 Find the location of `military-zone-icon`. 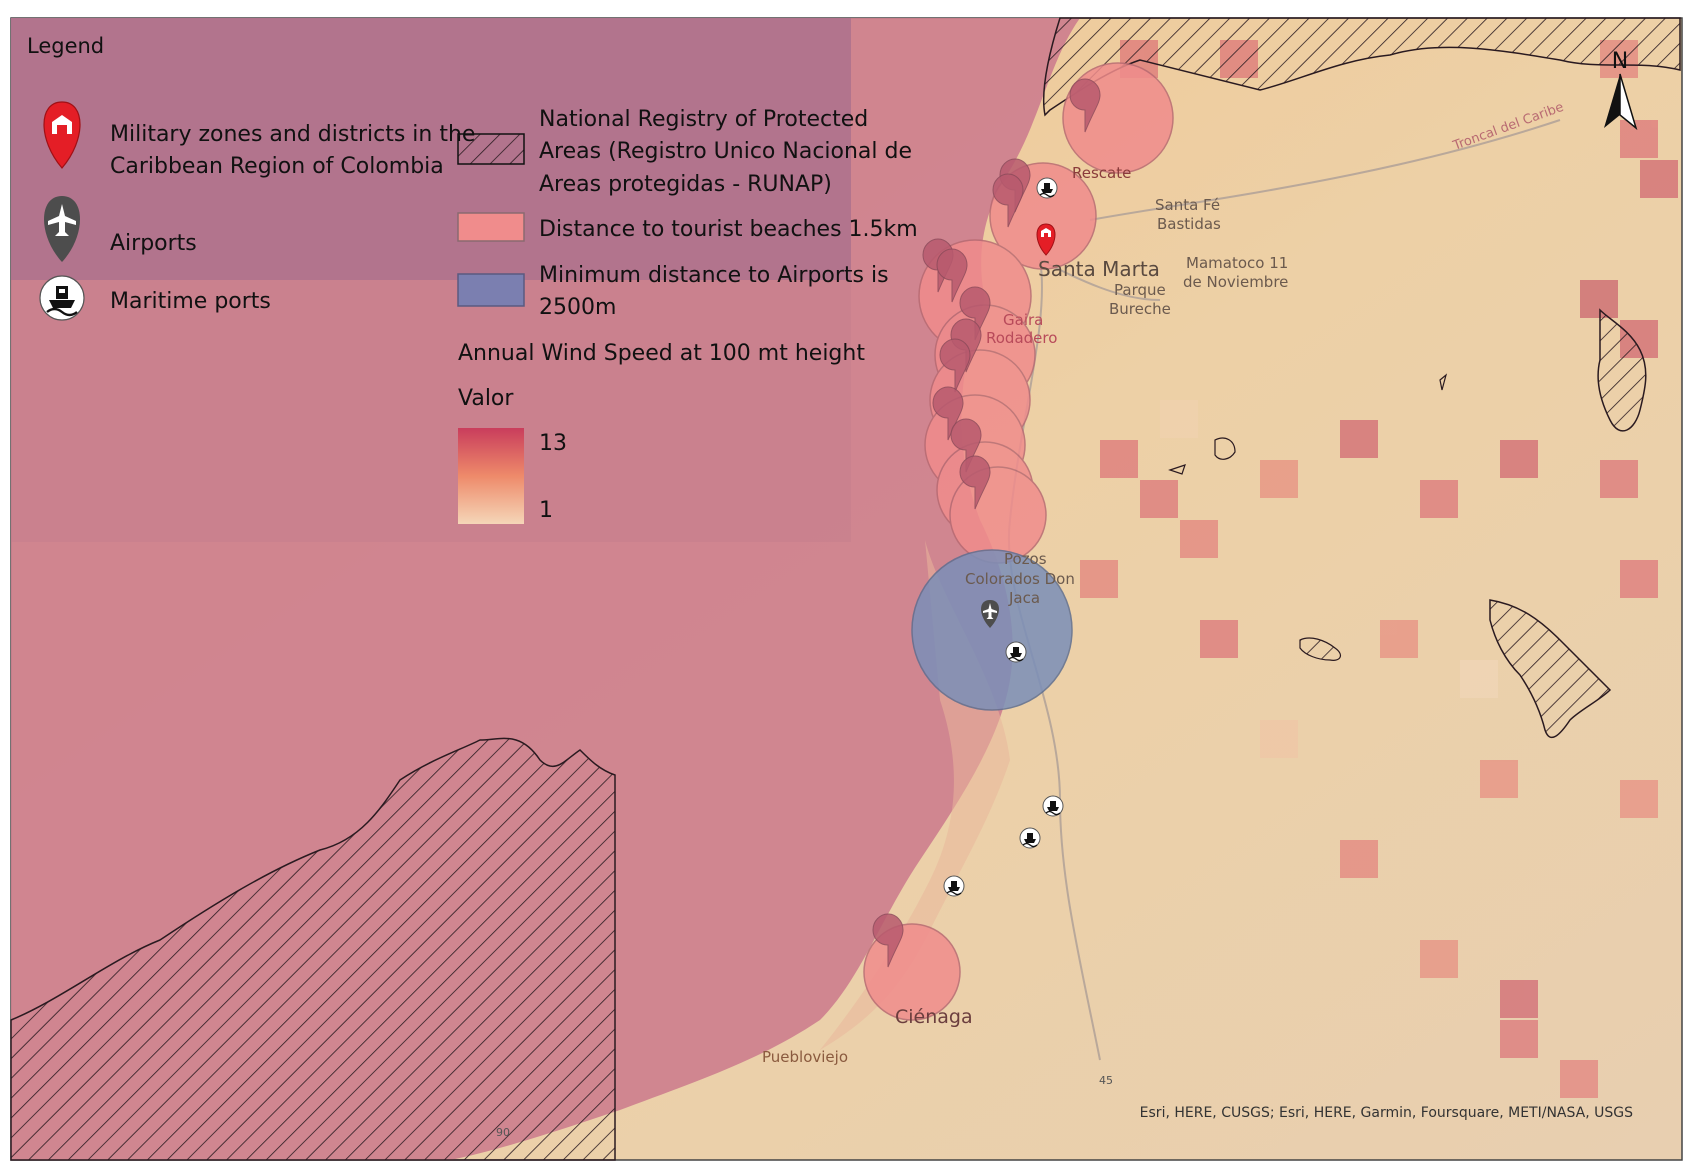

military-zone-icon is located at coordinates (62, 135).